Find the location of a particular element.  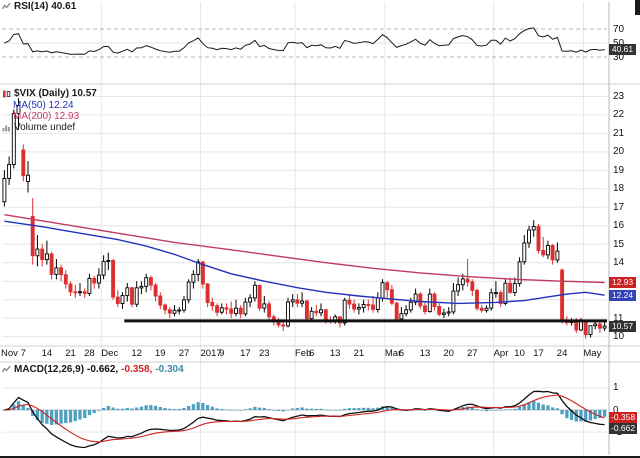

macd-signal-line is located at coordinates (304, 418).